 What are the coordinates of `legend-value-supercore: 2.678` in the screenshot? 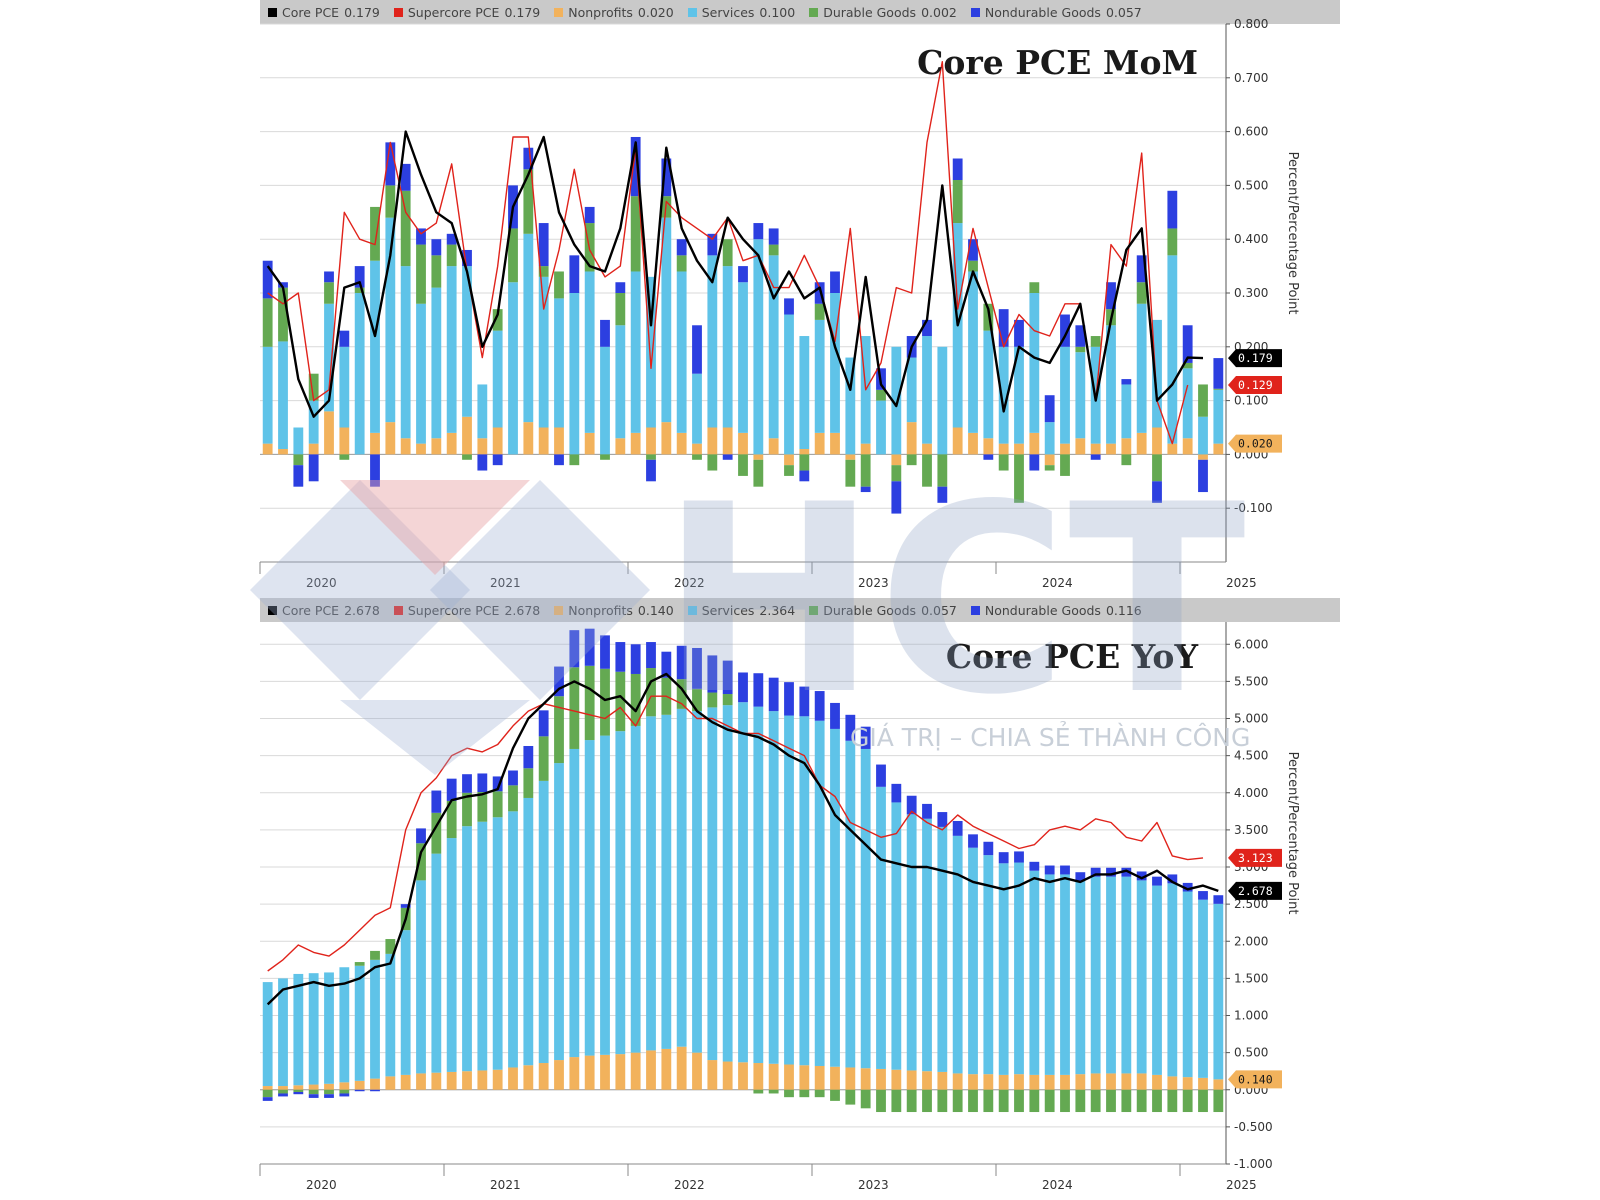 It's located at (522, 610).